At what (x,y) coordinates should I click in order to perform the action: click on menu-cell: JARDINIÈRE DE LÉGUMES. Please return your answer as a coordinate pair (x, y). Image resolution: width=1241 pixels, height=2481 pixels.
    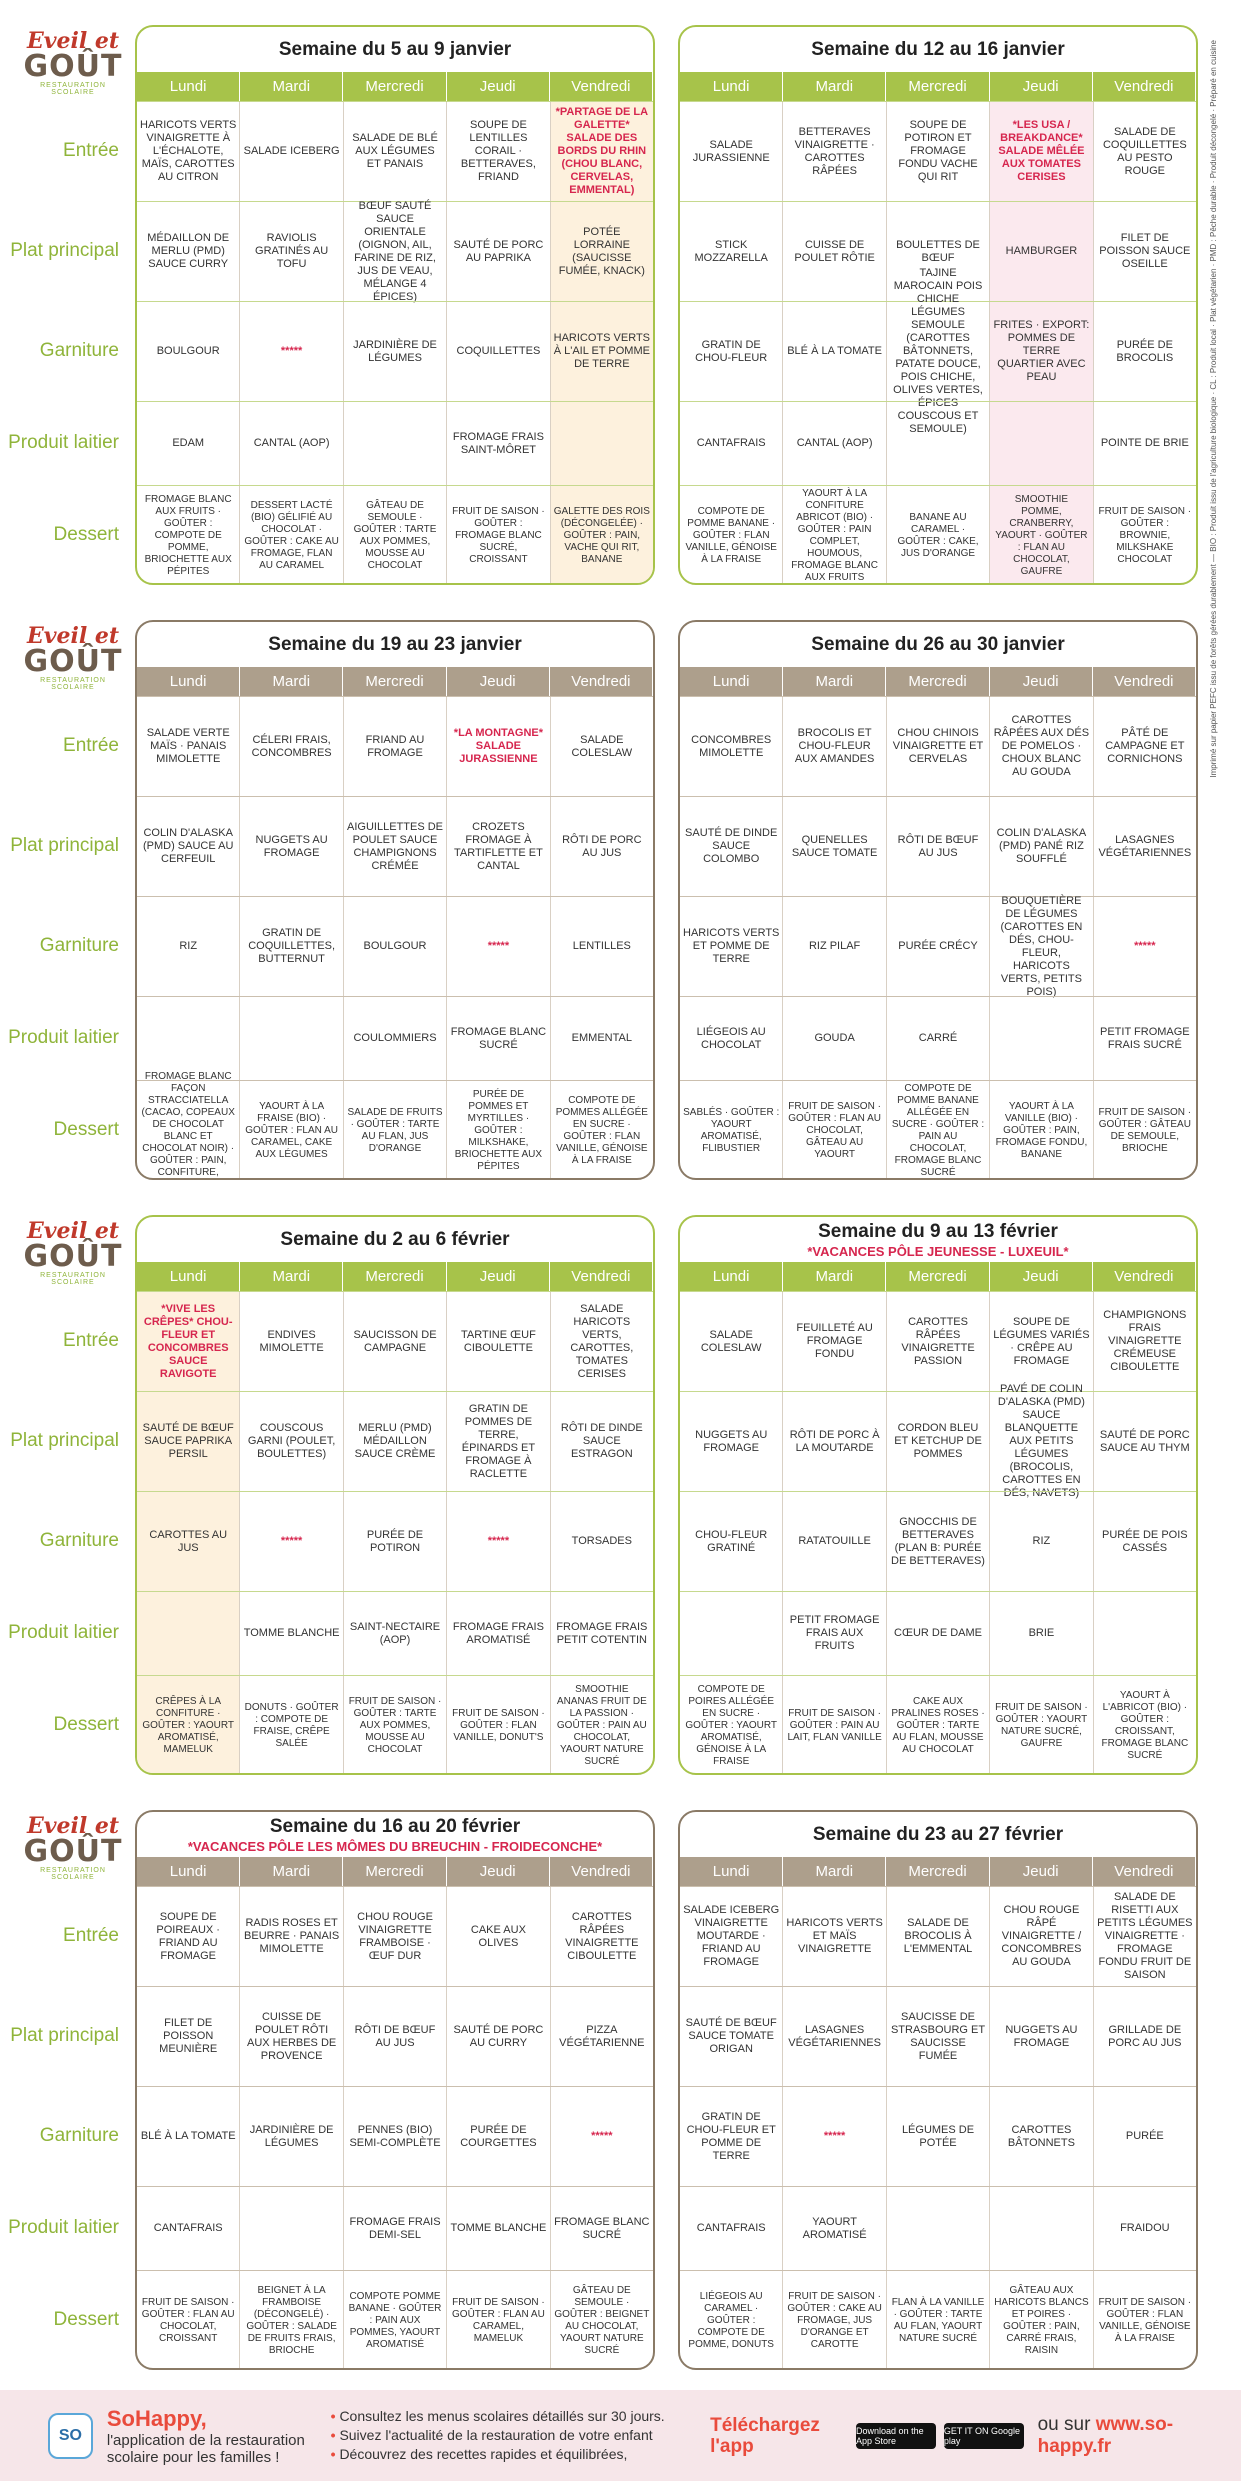
    Looking at the image, I should click on (396, 351).